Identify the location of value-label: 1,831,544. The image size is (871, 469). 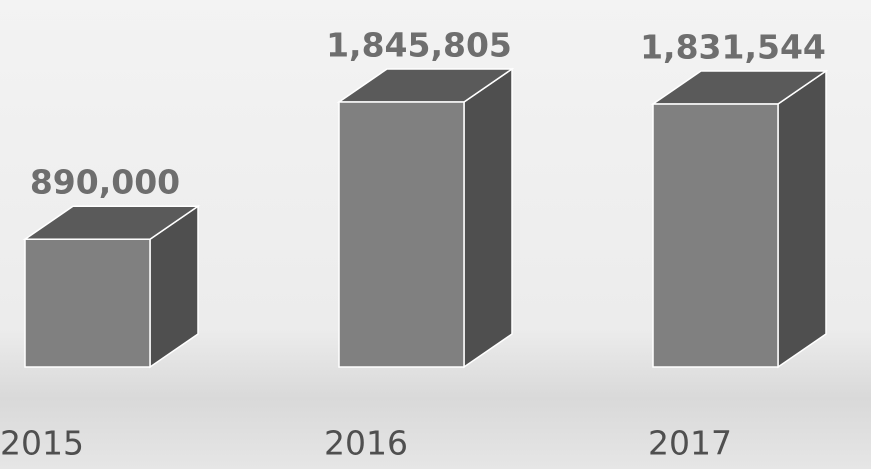
(733, 47).